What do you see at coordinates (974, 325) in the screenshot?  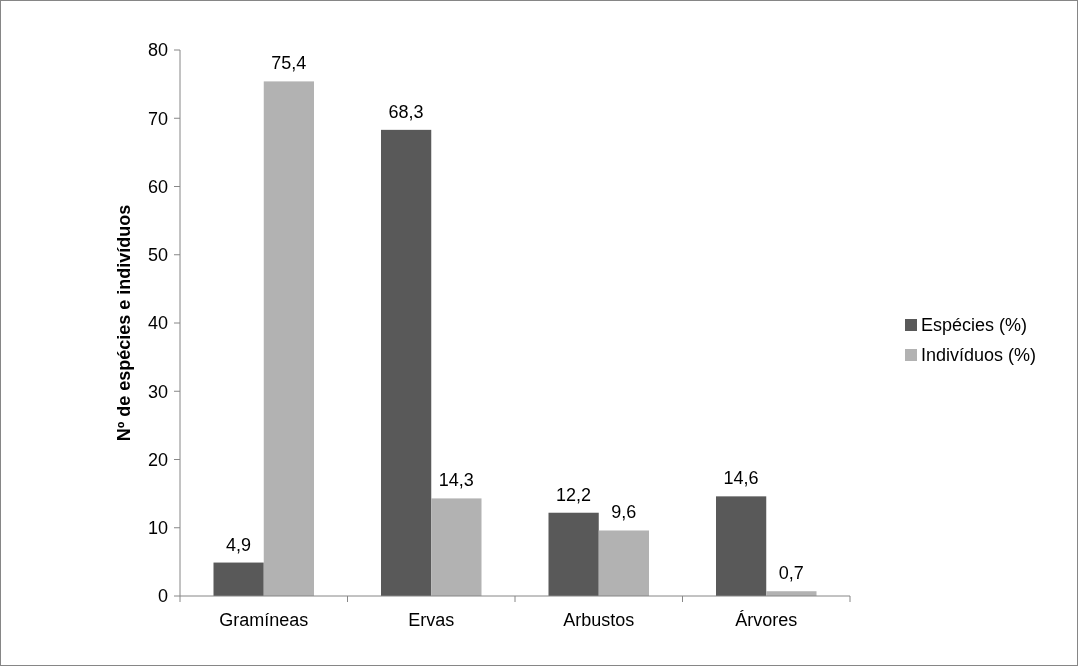 I see `legend-label: Espécies (%)` at bounding box center [974, 325].